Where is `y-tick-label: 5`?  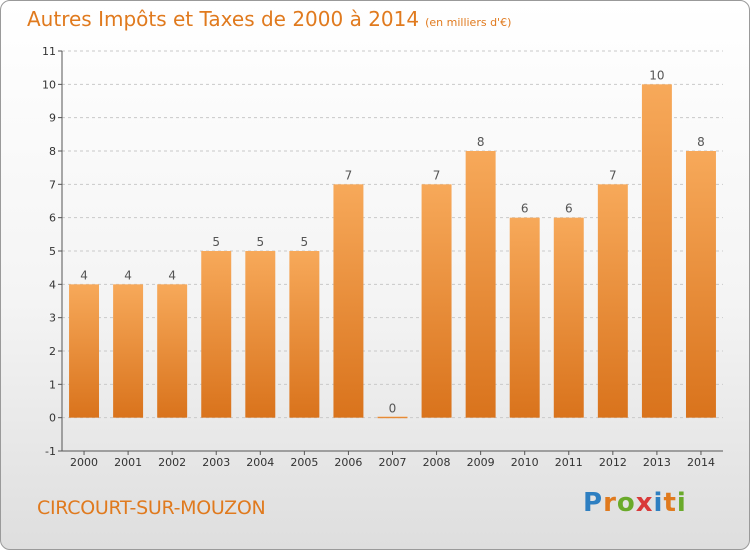 y-tick-label: 5 is located at coordinates (52, 251).